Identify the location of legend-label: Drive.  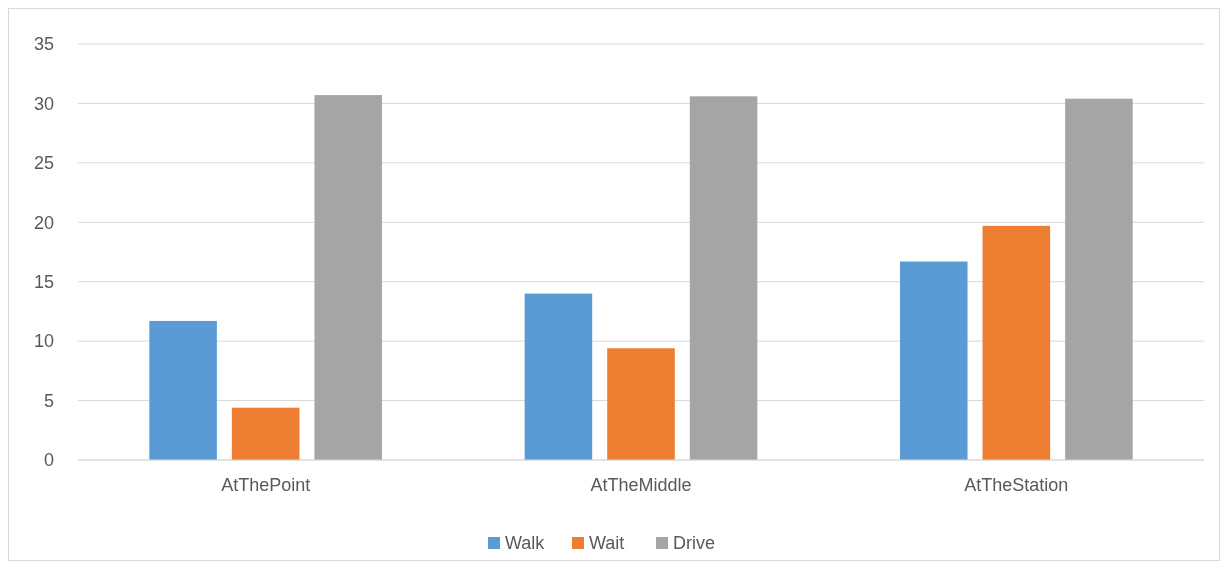
(694, 543).